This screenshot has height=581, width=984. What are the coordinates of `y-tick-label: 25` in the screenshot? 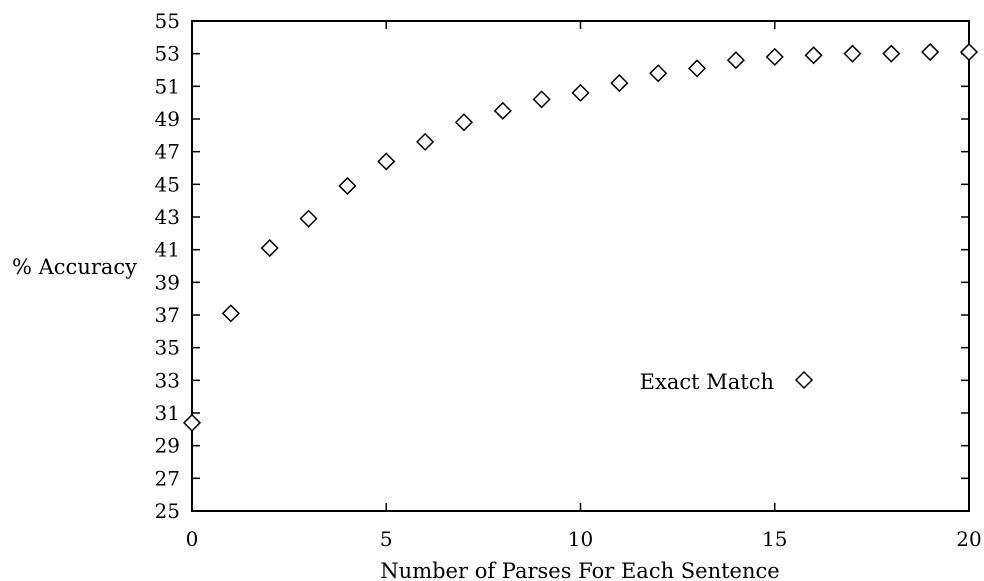 It's located at (167, 511).